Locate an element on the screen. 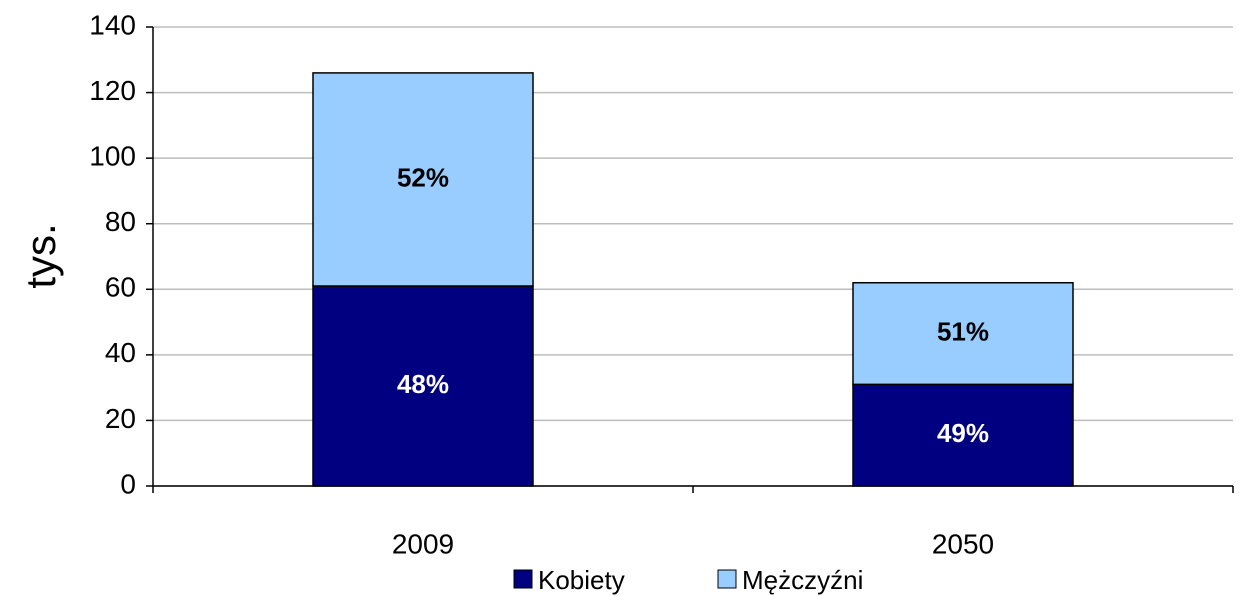  y-axis-label: tys. is located at coordinates (40, 255).